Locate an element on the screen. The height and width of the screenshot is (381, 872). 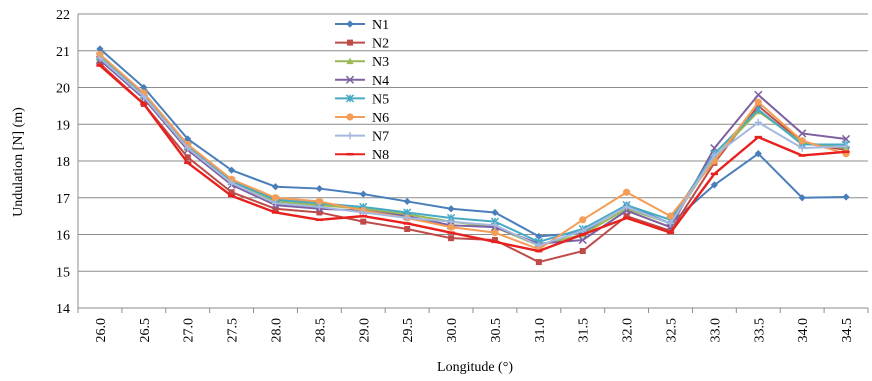
x-axis-label: Longitude (°) is located at coordinates (475, 367).